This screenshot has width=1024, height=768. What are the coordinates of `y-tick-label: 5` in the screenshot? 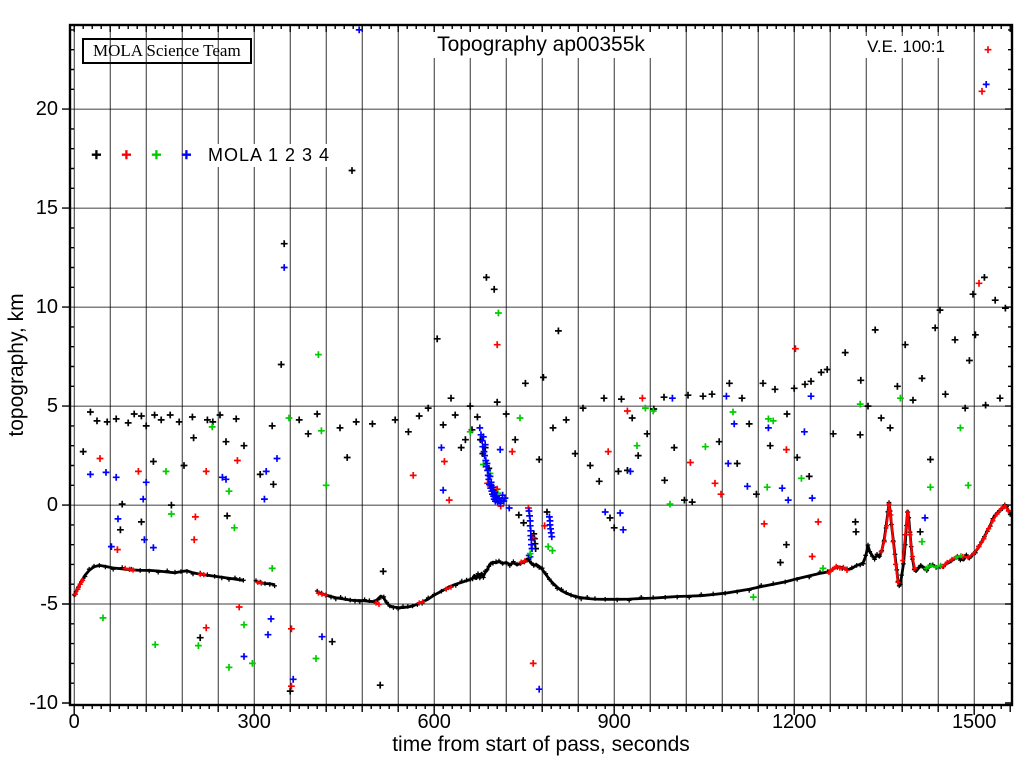 It's located at (52, 406).